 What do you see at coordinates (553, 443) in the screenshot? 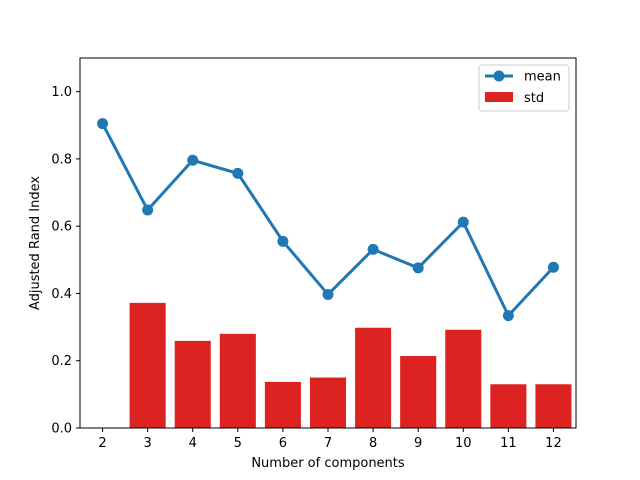
I see `x-tick-label-12: 12` at bounding box center [553, 443].